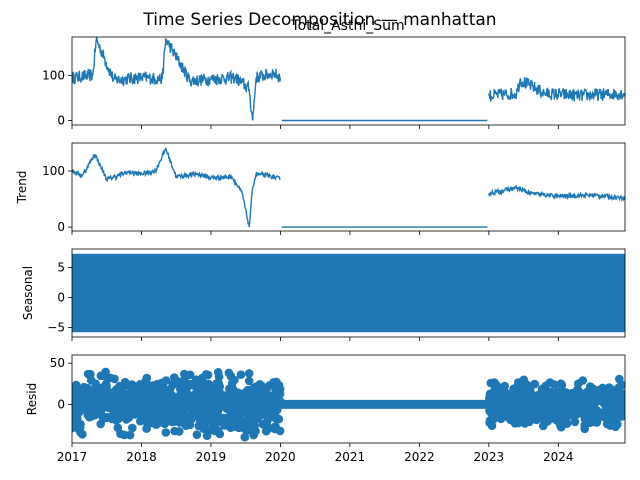 The image size is (640, 480). What do you see at coordinates (419, 457) in the screenshot?
I see `x-tick-label: 2022` at bounding box center [419, 457].